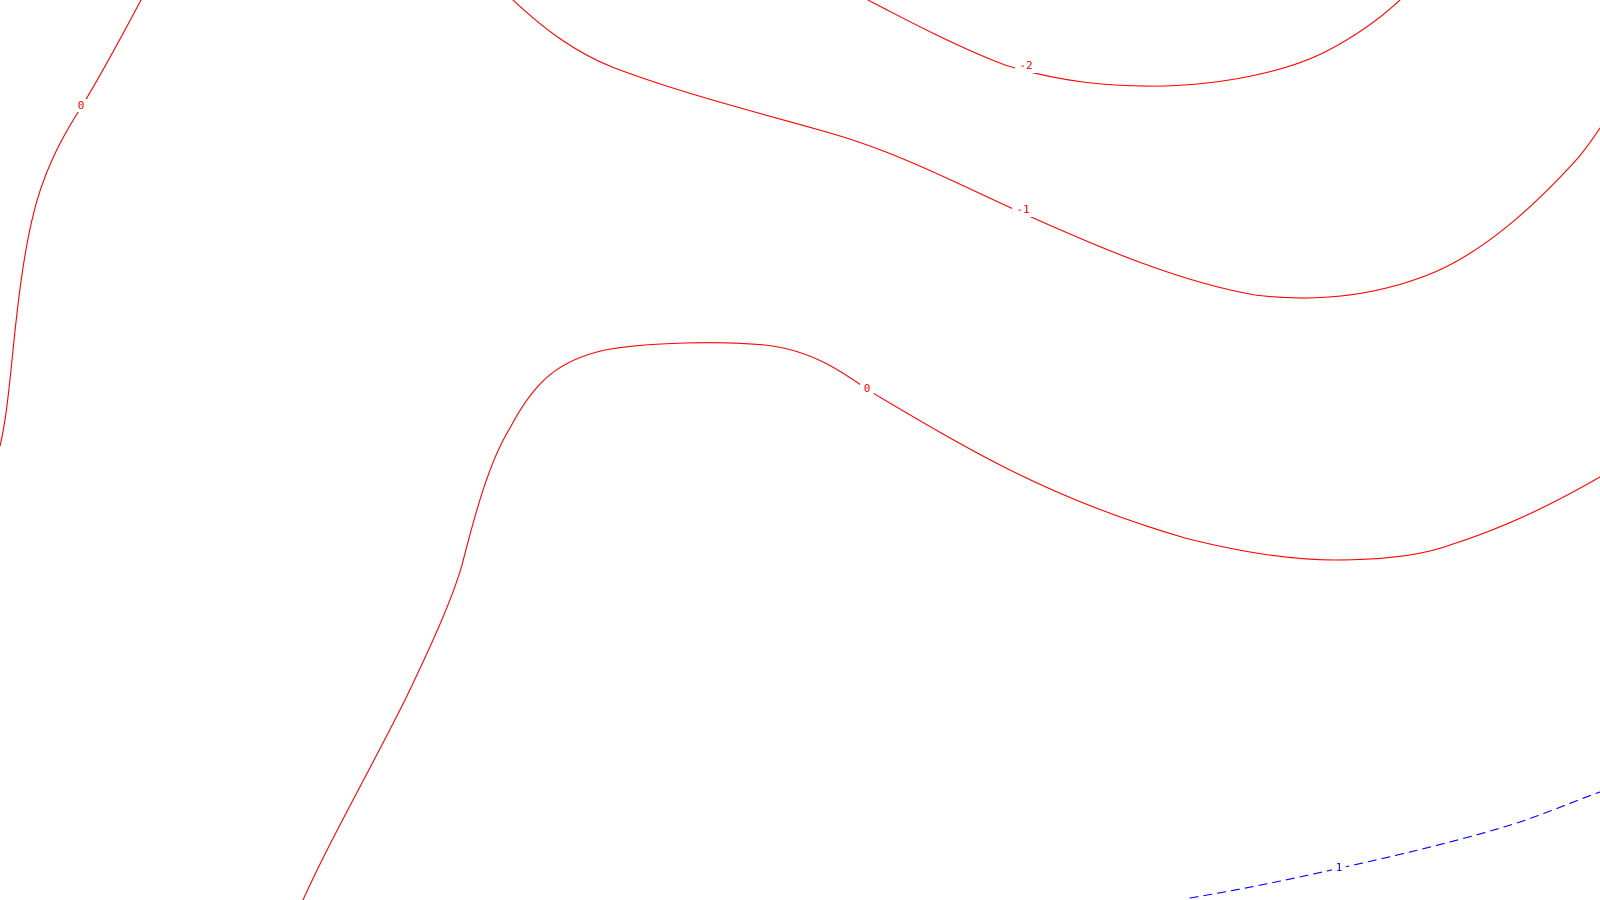 The height and width of the screenshot is (900, 1600). I want to click on contour-label-0-center: 0, so click(867, 388).